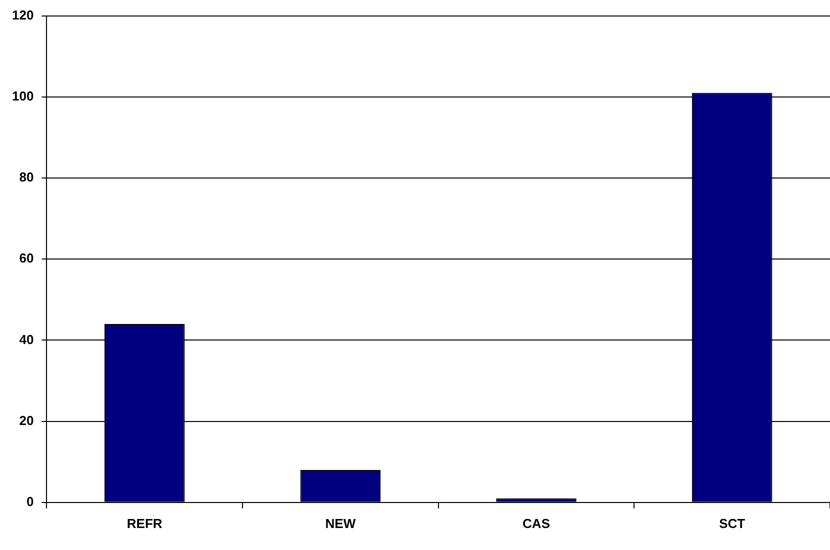 This screenshot has width=830, height=550. I want to click on x-tick-label: CAS, so click(536, 523).